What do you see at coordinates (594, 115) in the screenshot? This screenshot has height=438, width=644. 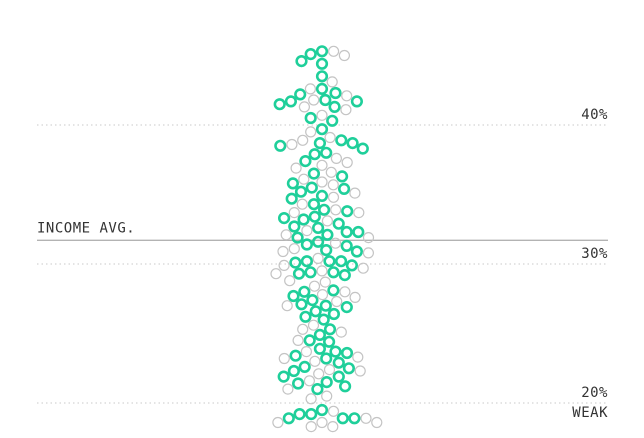 I see `y-tick-label-40: 40%` at bounding box center [594, 115].